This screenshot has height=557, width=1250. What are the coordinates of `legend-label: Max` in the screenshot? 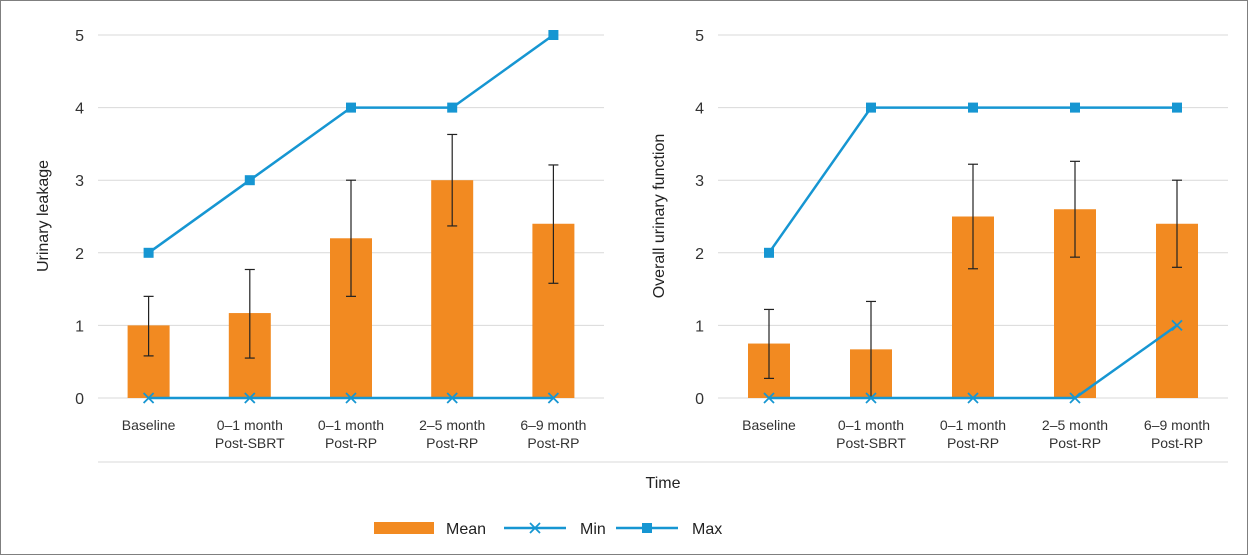 It's located at (707, 529).